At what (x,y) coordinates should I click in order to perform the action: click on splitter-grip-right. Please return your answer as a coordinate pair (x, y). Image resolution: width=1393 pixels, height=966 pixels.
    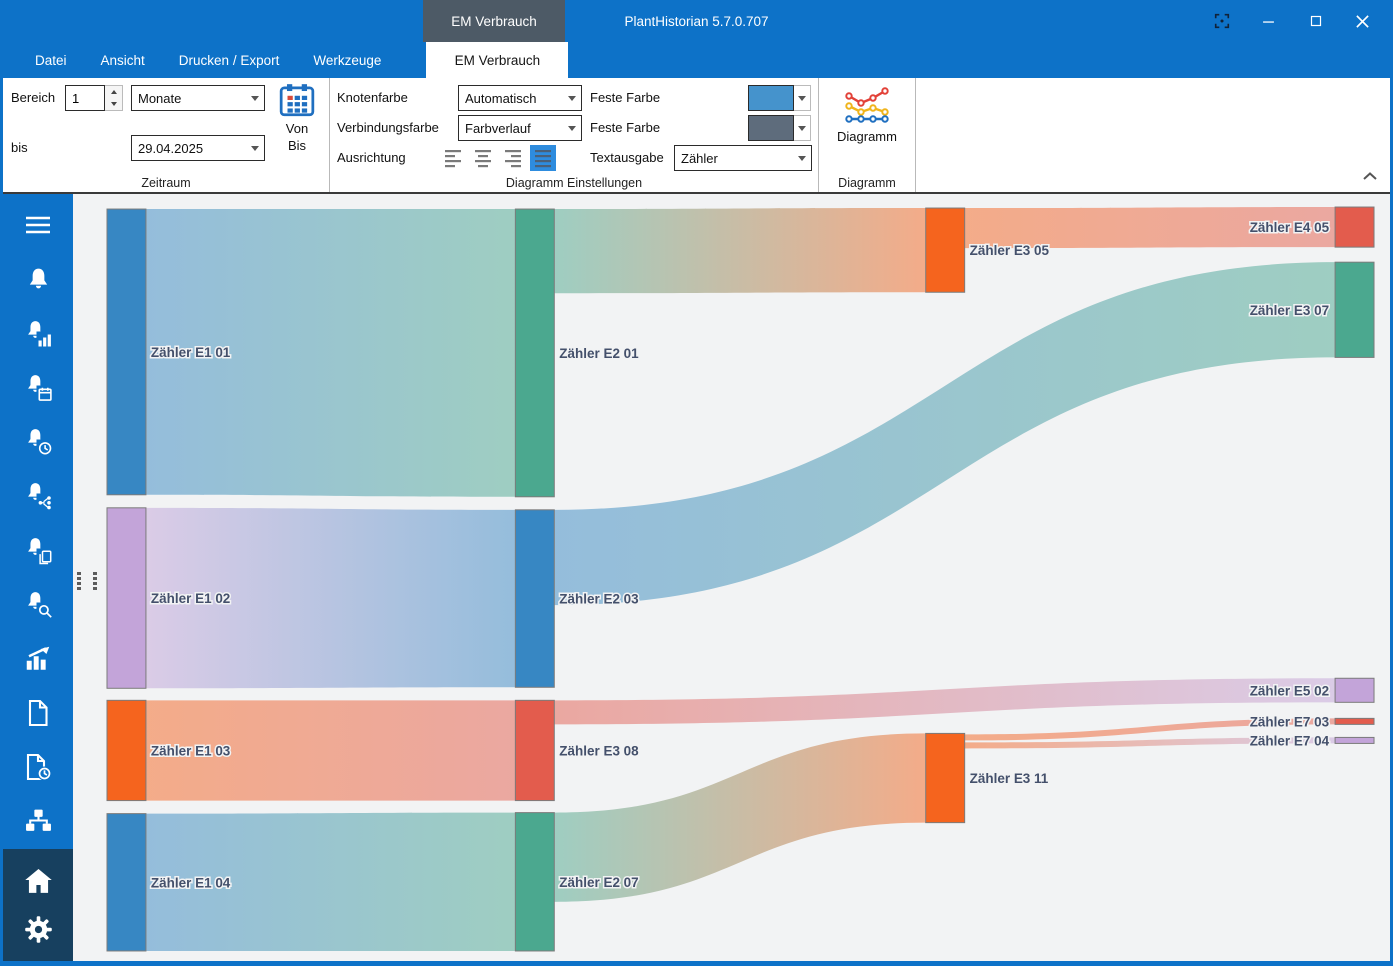
    Looking at the image, I should click on (95, 581).